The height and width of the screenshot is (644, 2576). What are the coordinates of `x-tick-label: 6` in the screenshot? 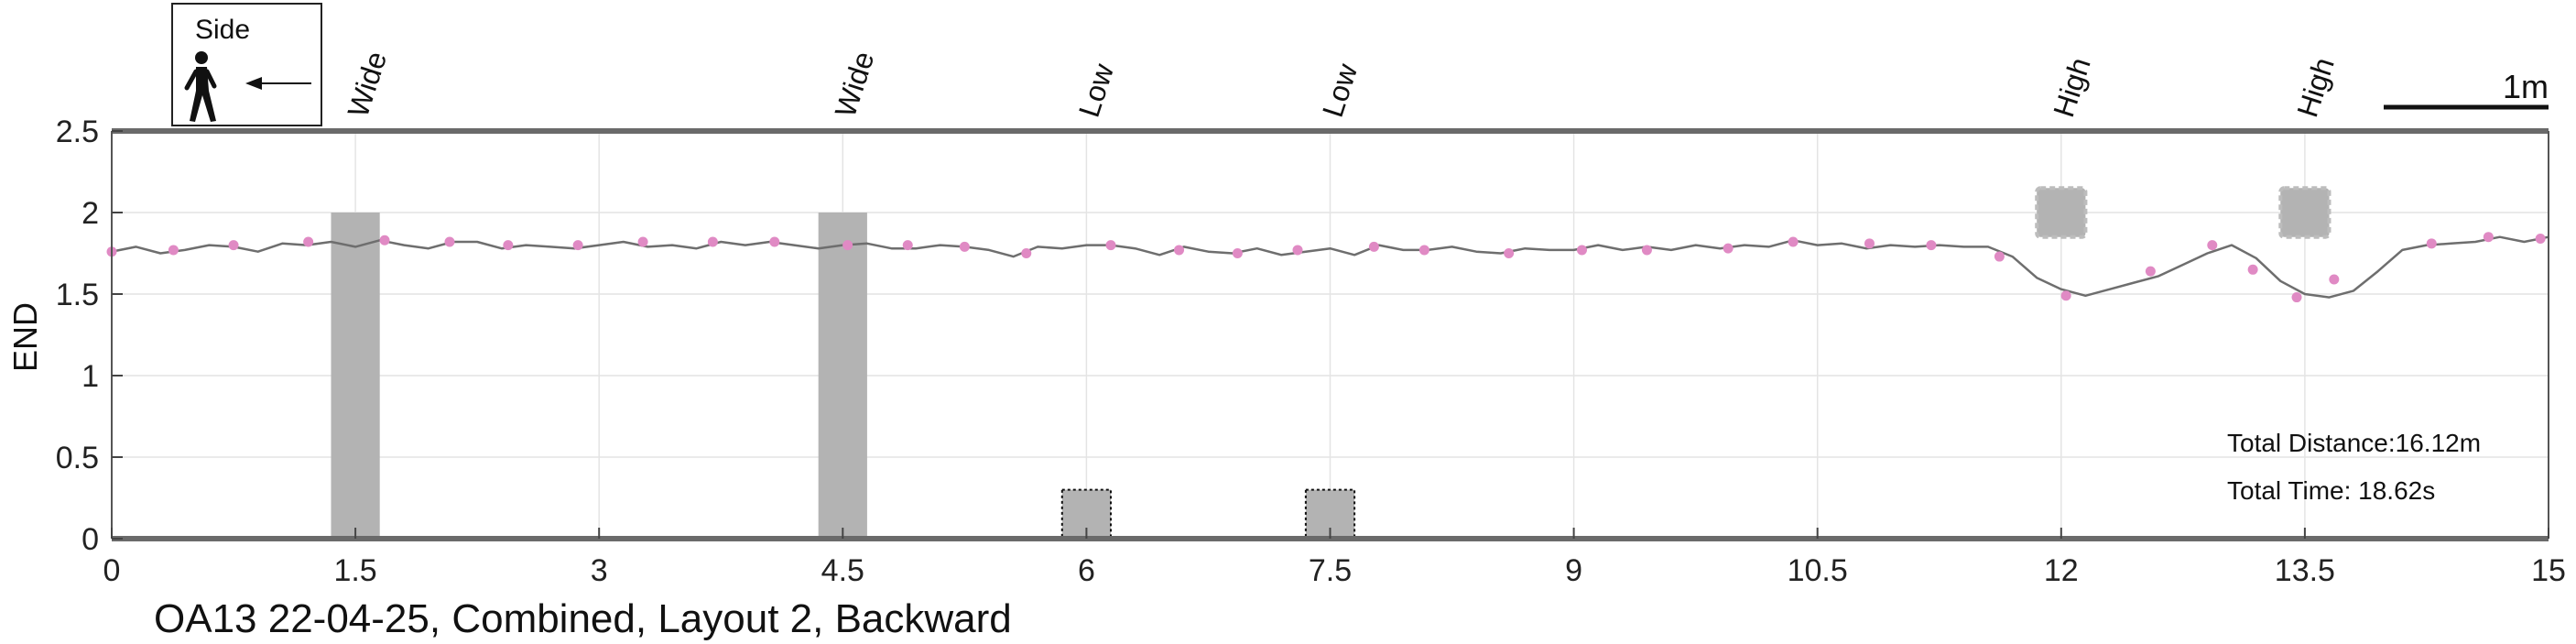 It's located at (1086, 570).